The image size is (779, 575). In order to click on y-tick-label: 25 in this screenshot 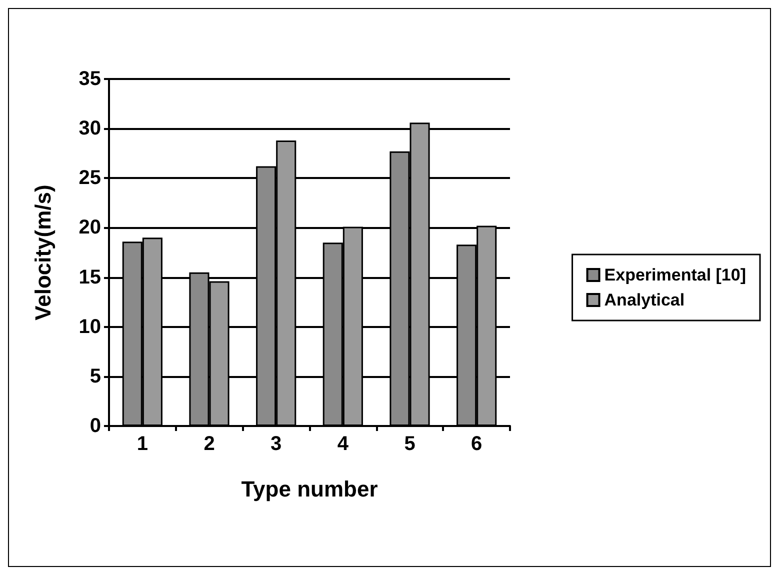, I will do `click(89, 178)`.